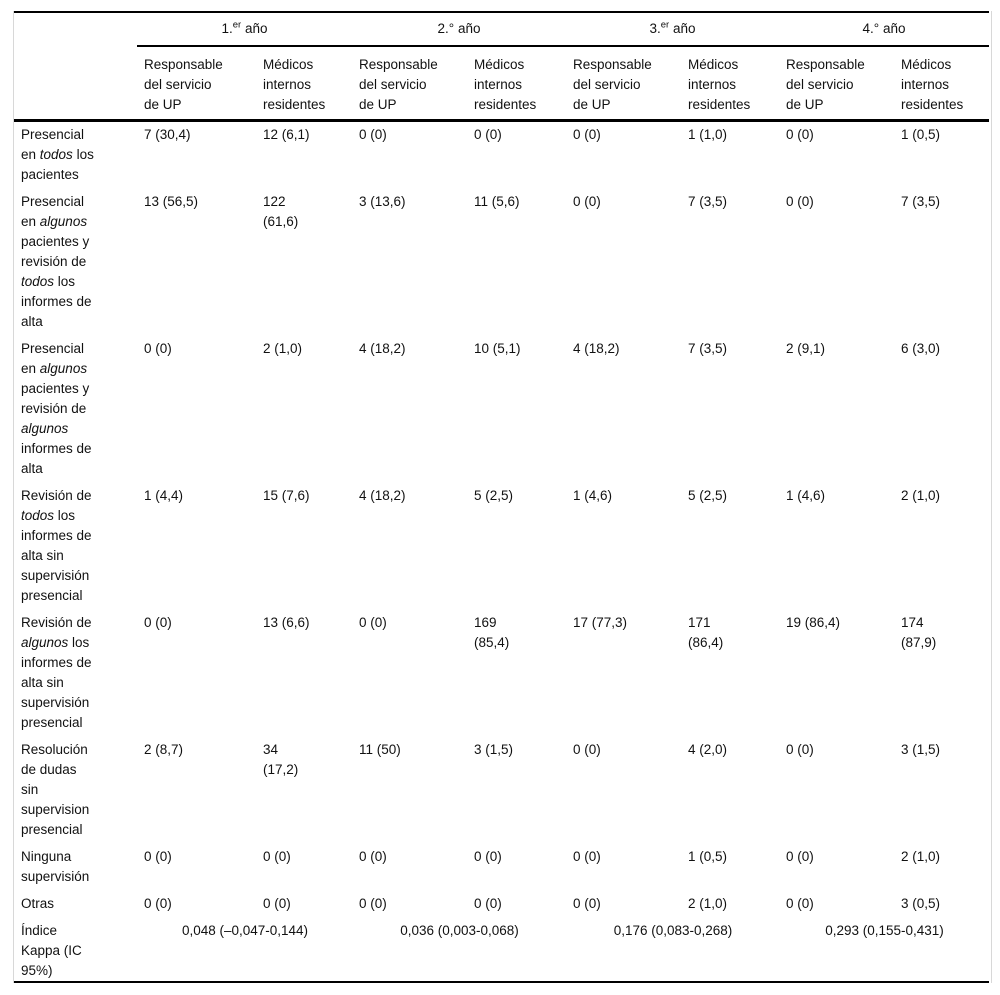  I want to click on label-text: Revisión de, so click(56, 495).